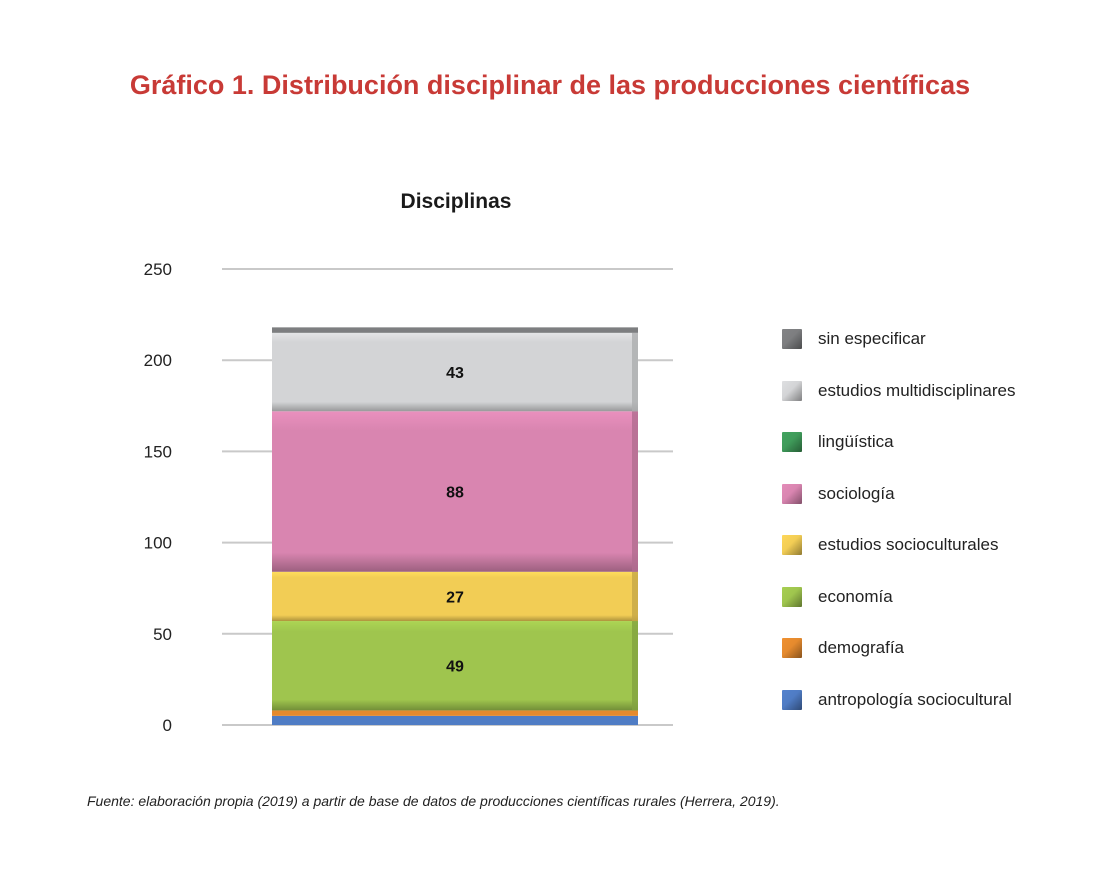 The height and width of the screenshot is (882, 1100). Describe the element at coordinates (456, 201) in the screenshot. I see `chart-title: Disciplinas` at that location.